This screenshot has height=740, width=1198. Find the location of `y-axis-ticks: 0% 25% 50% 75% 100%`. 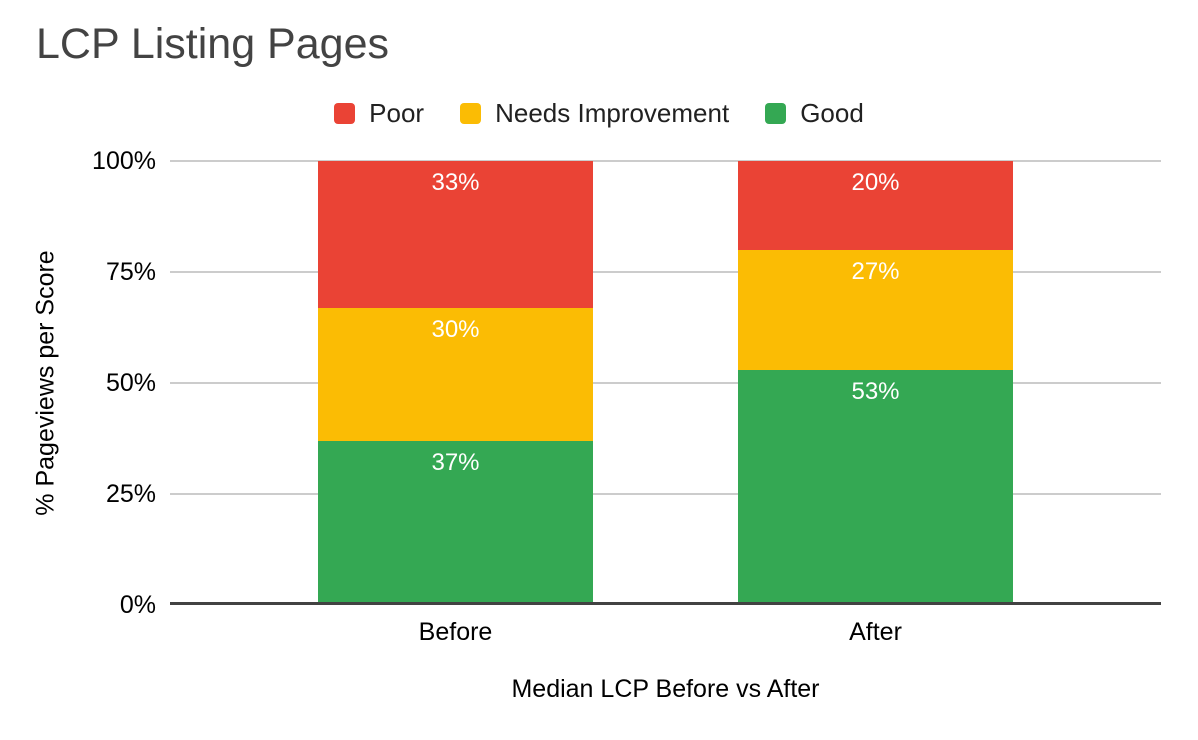

y-axis-ticks: 0% 25% 50% 75% 100% is located at coordinates (78, 383).